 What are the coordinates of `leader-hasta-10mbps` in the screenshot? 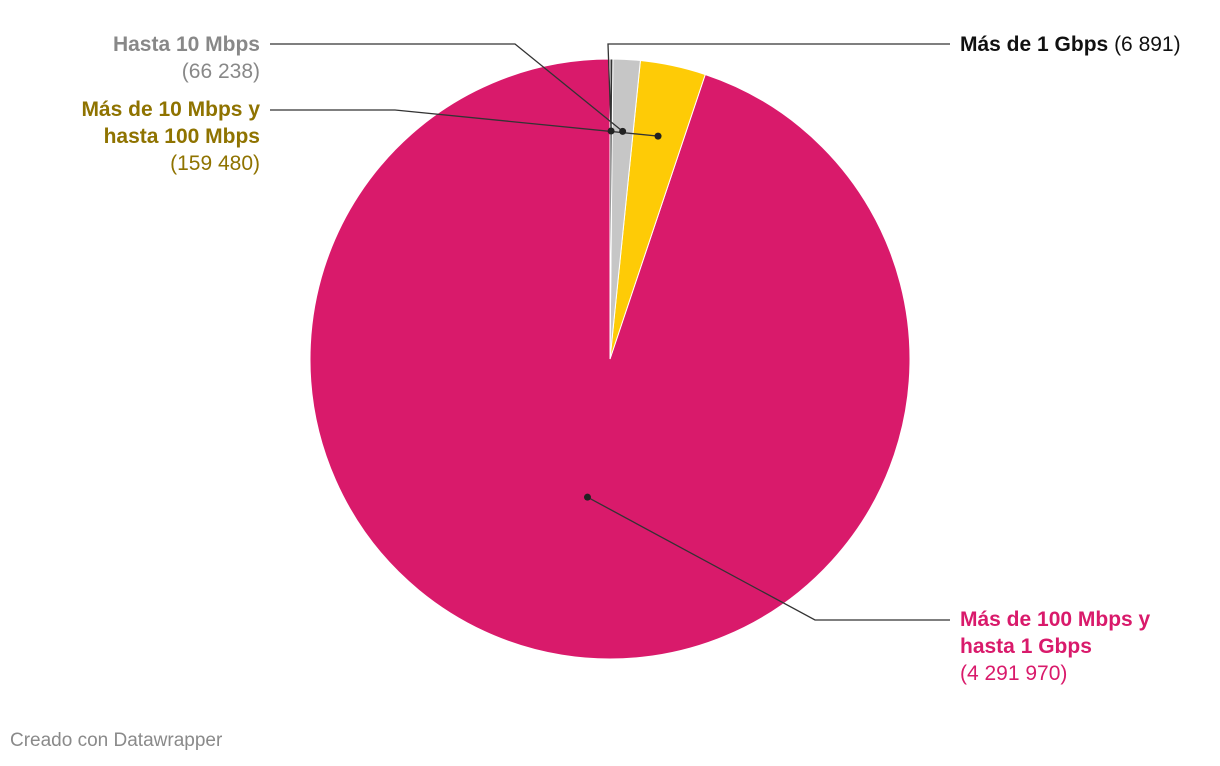 It's located at (447, 87).